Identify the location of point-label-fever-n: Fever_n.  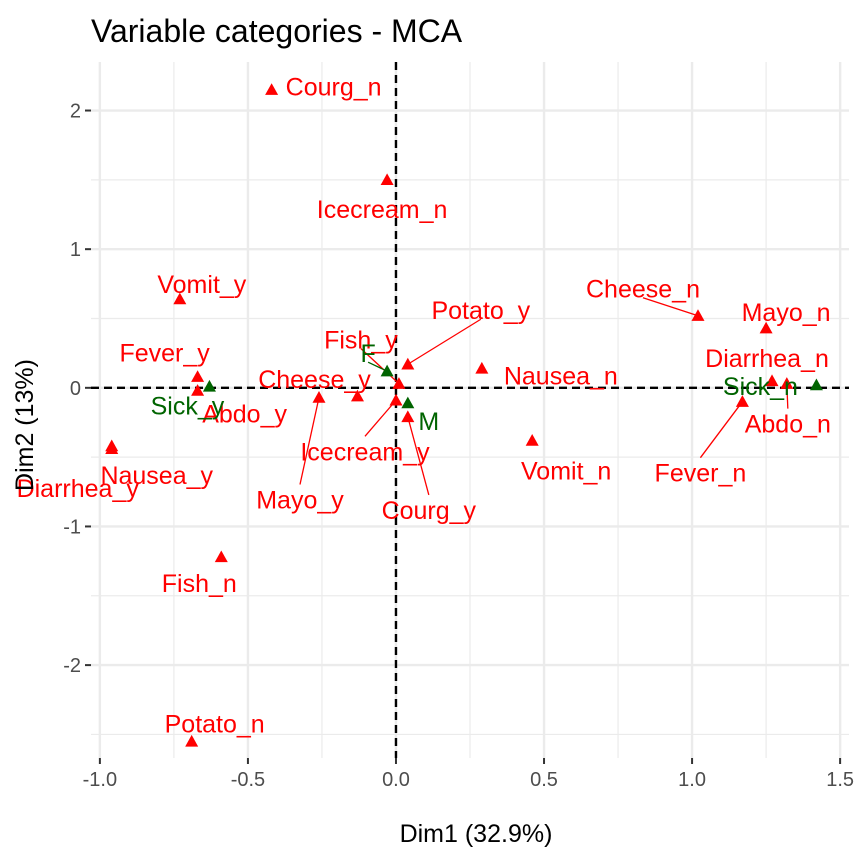
(701, 474).